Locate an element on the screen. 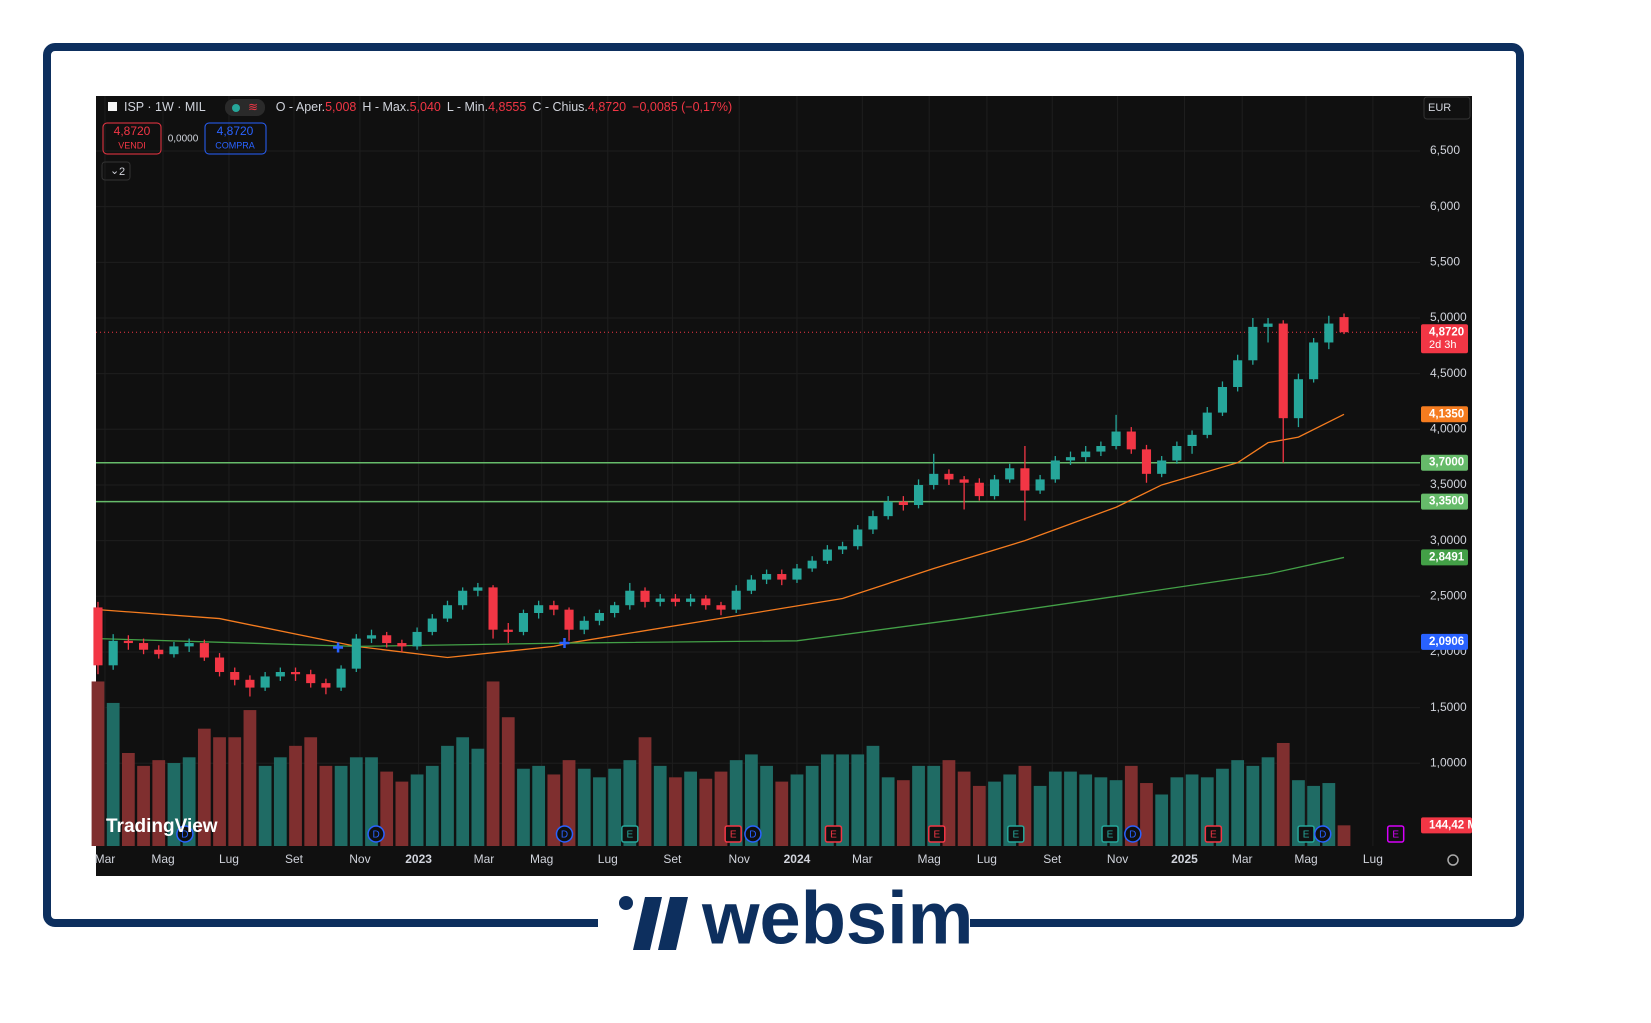  x-tick-label: 2025 is located at coordinates (1184, 859).